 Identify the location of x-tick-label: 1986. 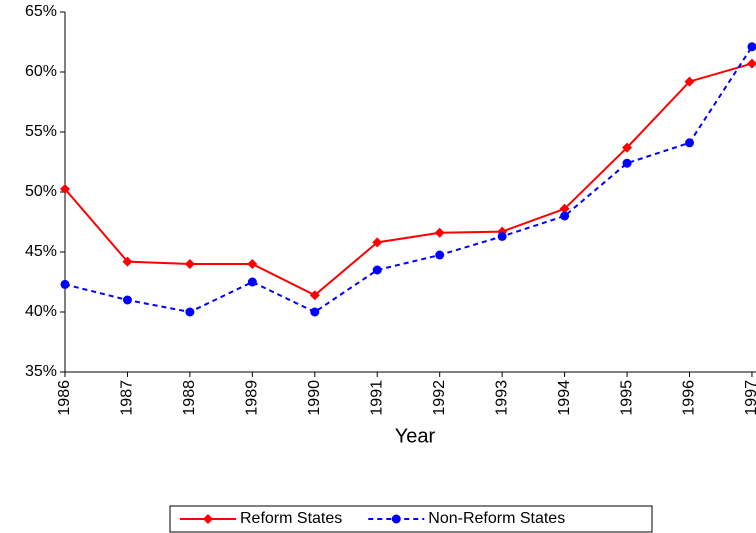
(64, 398).